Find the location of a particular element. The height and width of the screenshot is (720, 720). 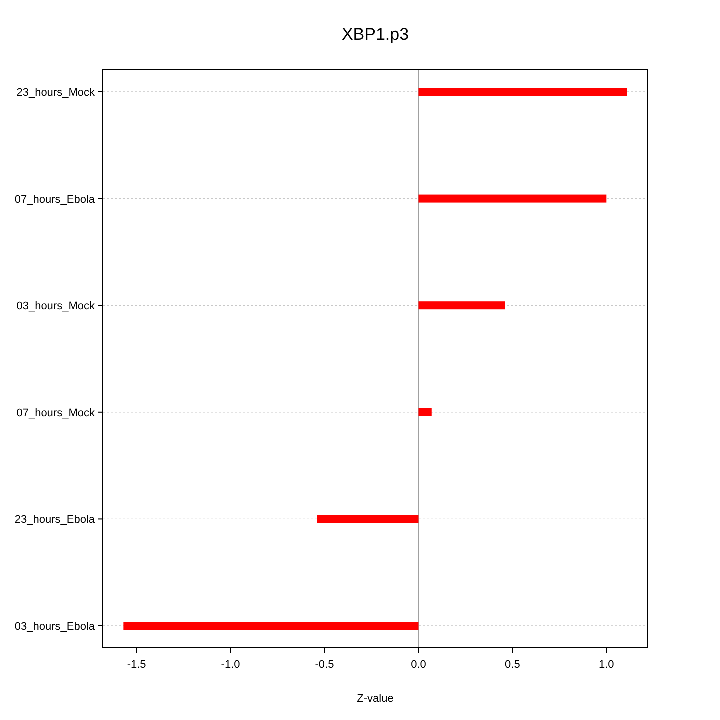

x-tick-label: 0.5 is located at coordinates (512, 665).